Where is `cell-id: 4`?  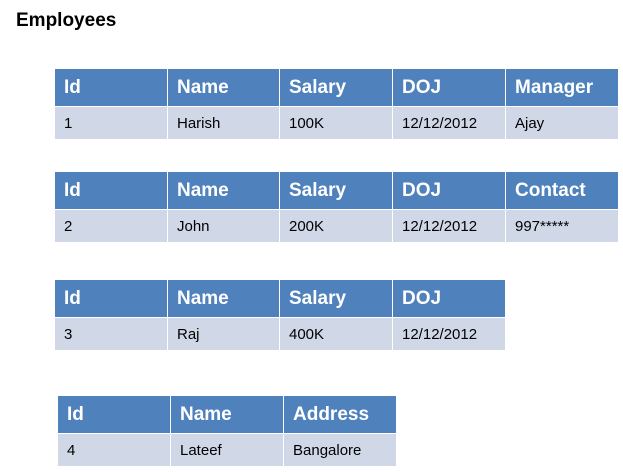 cell-id: 4 is located at coordinates (114, 450).